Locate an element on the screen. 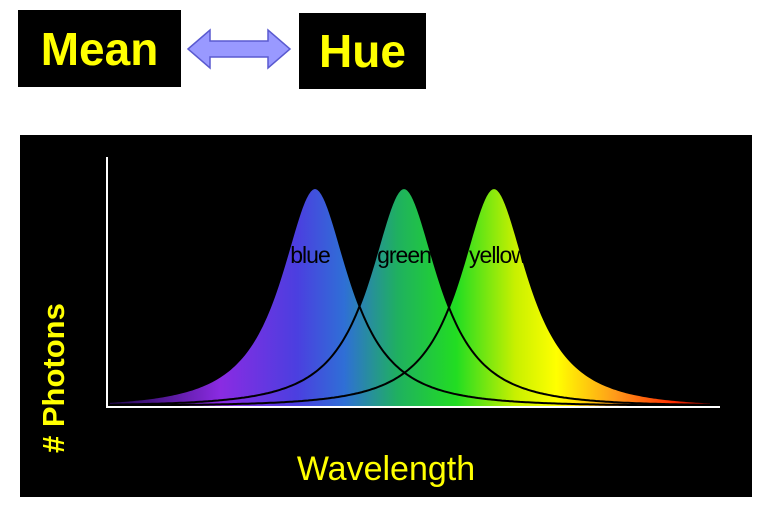  curve-label-blue: blue is located at coordinates (310, 255).